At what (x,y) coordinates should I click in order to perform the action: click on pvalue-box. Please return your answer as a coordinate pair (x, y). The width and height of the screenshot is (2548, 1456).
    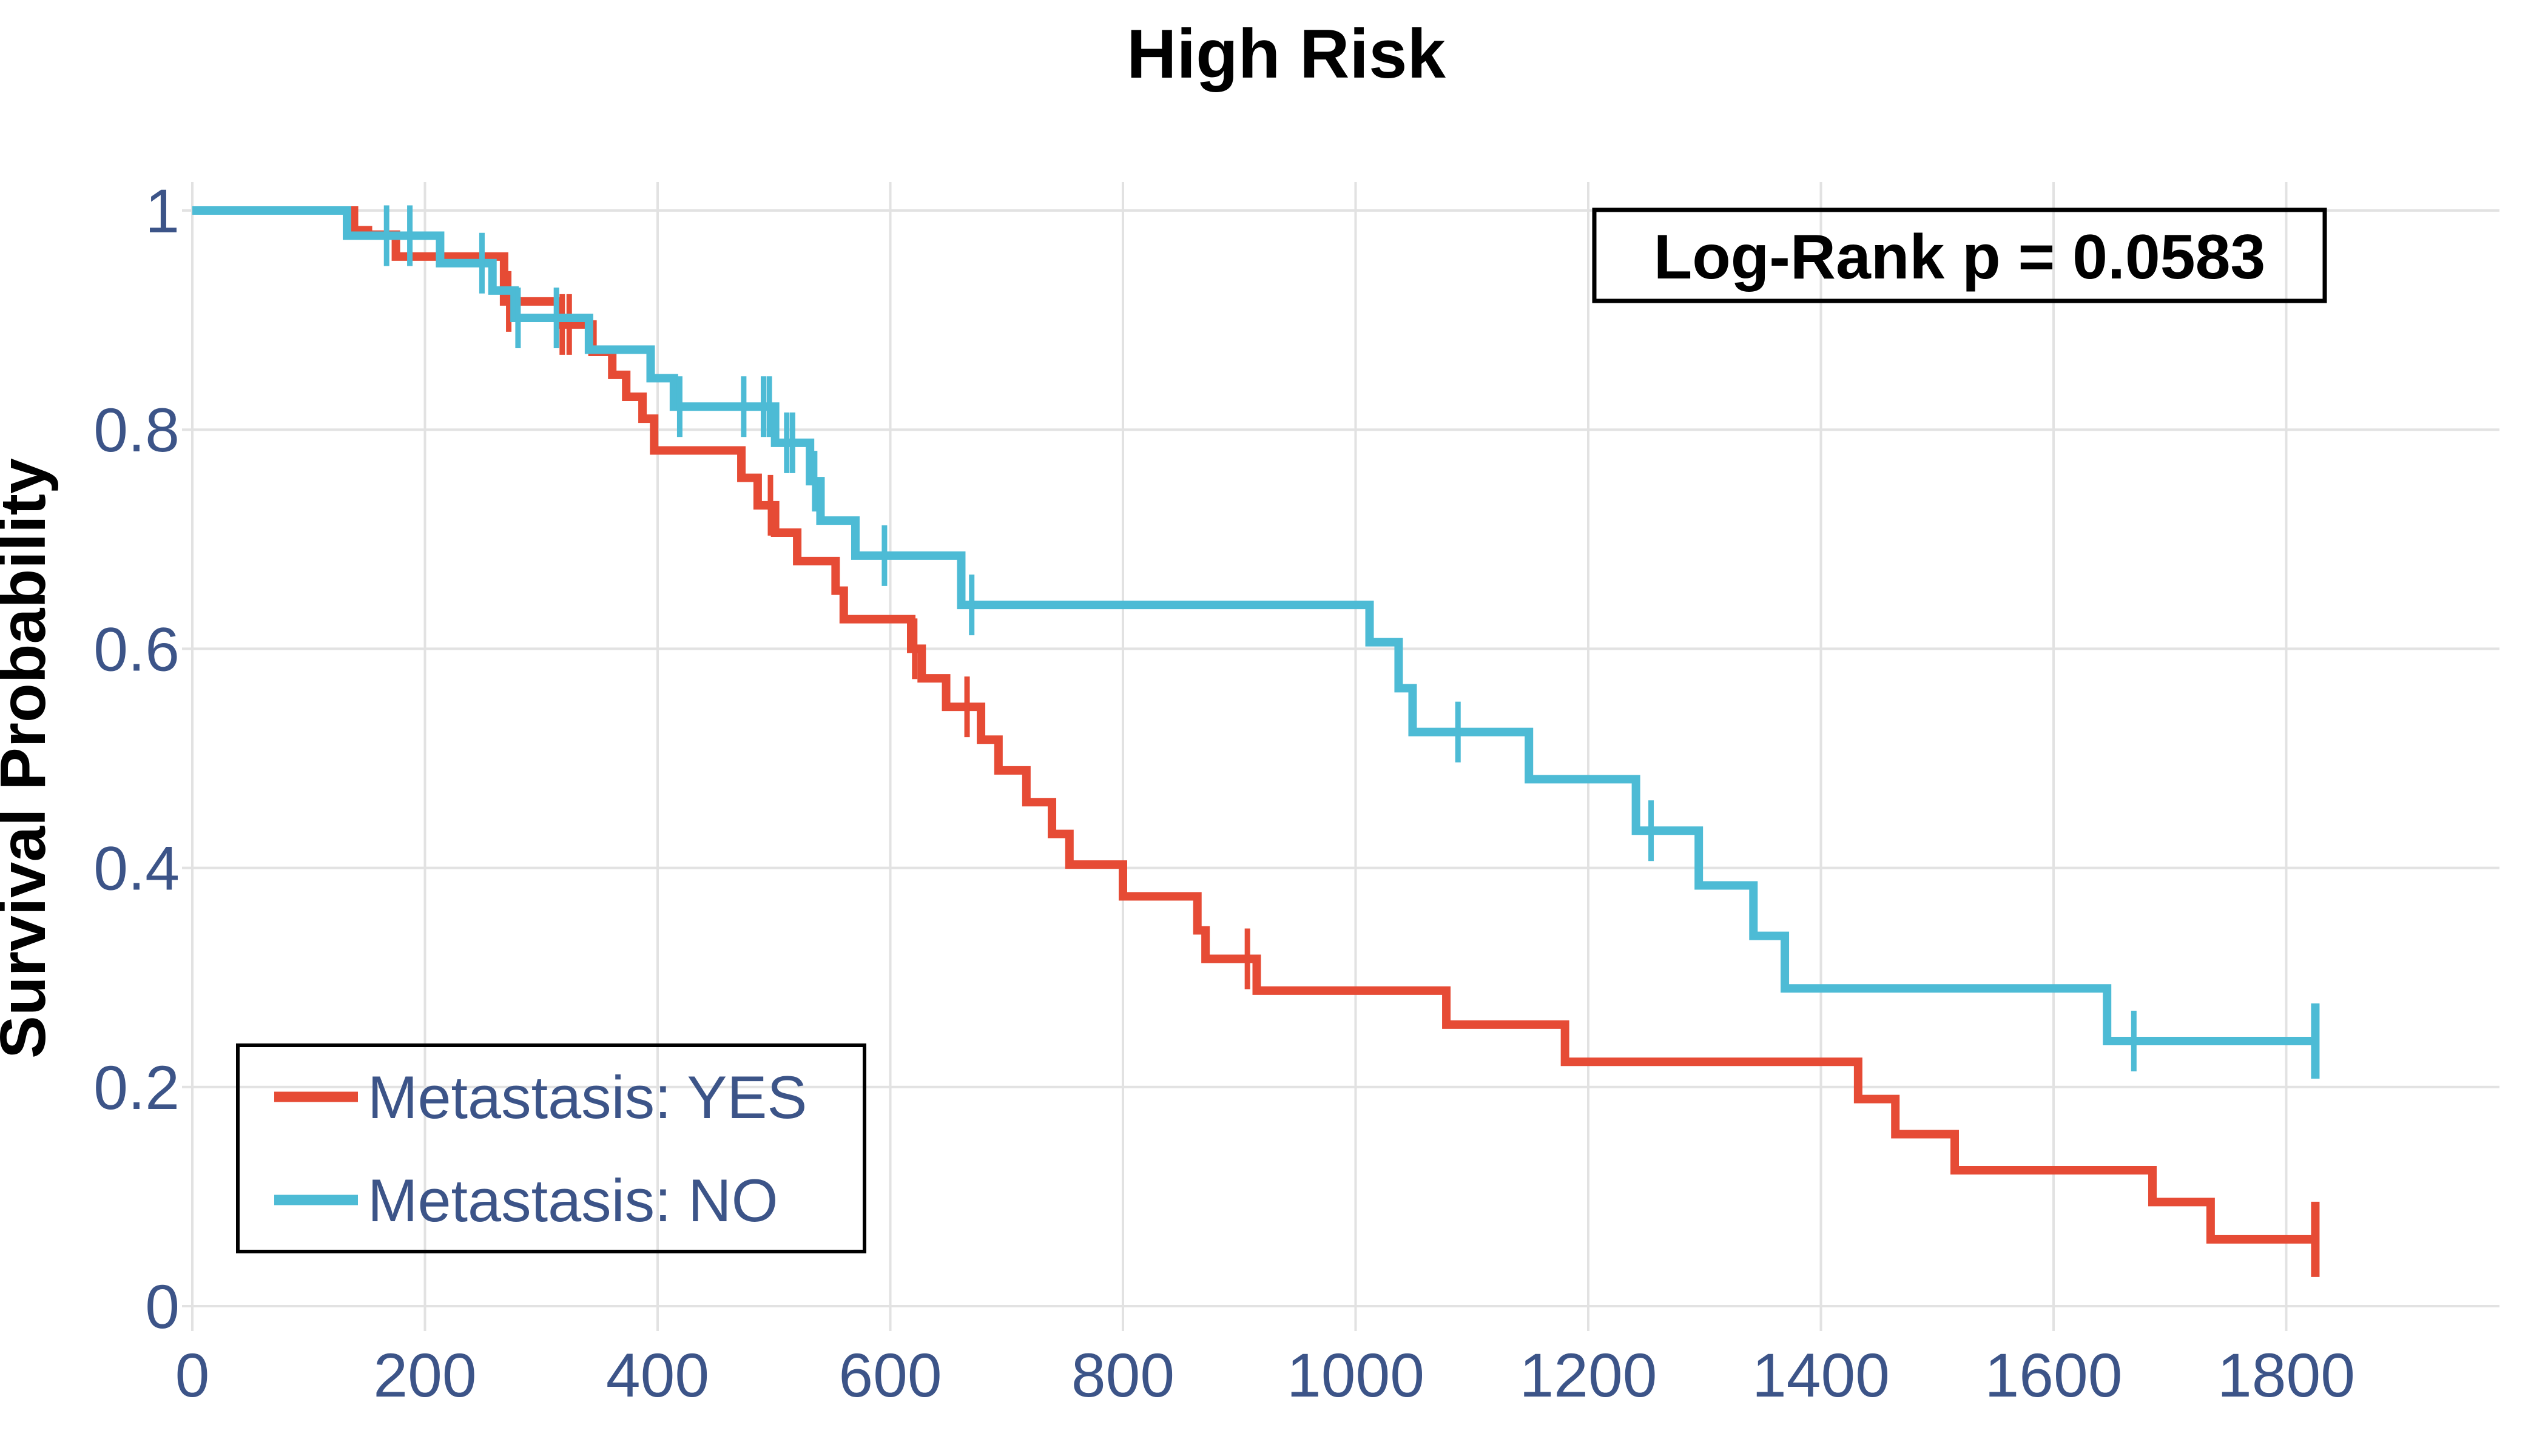
    Looking at the image, I should click on (1959, 255).